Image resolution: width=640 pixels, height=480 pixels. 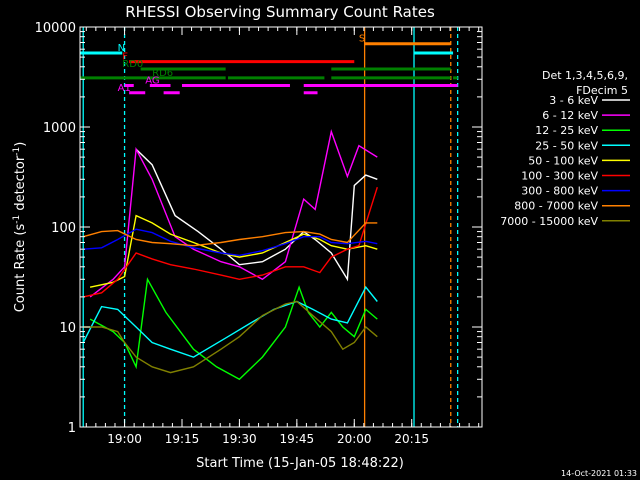 What do you see at coordinates (162, 73) in the screenshot?
I see `flag-label-rd6: RD6` at bounding box center [162, 73].